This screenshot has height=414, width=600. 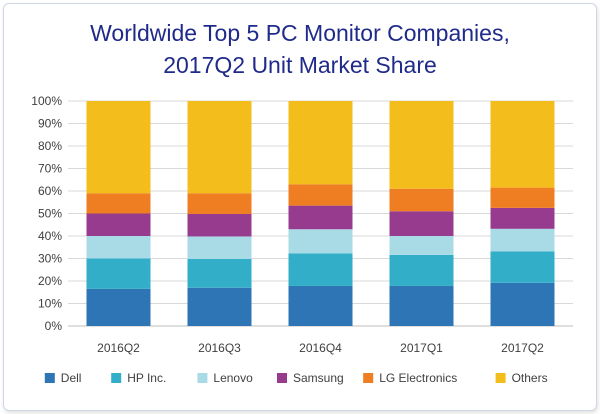 What do you see at coordinates (50, 124) in the screenshot?
I see `y-tick-label: 90%` at bounding box center [50, 124].